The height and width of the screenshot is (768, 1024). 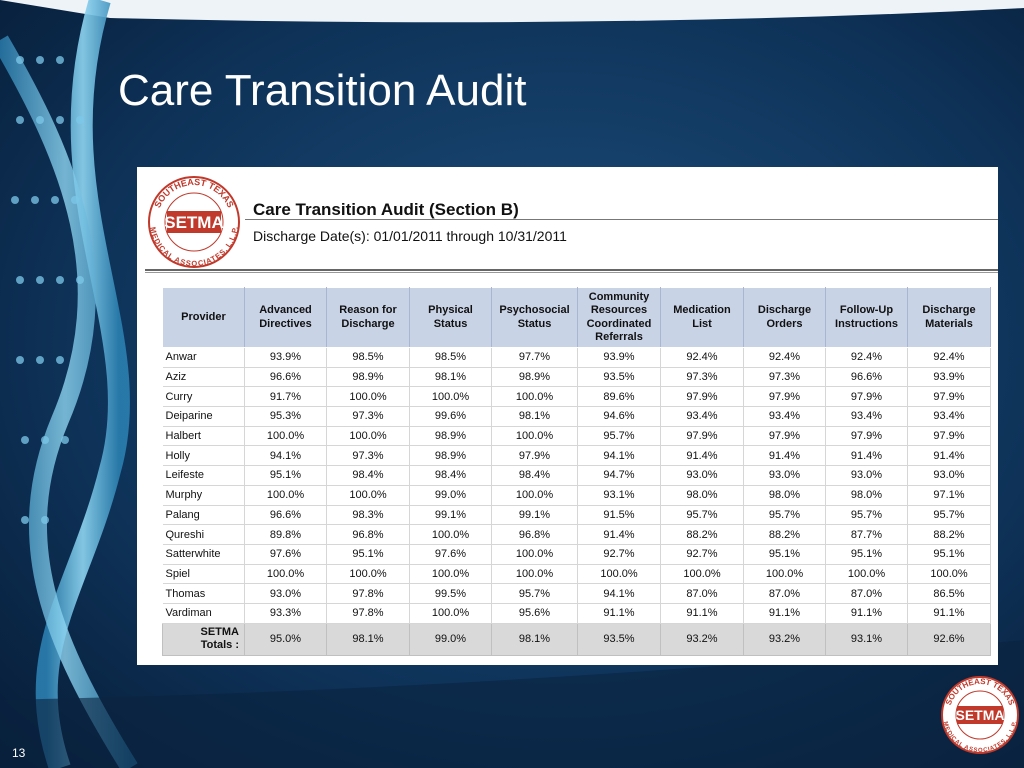 What do you see at coordinates (702, 317) in the screenshot?
I see `column-header: Medication List` at bounding box center [702, 317].